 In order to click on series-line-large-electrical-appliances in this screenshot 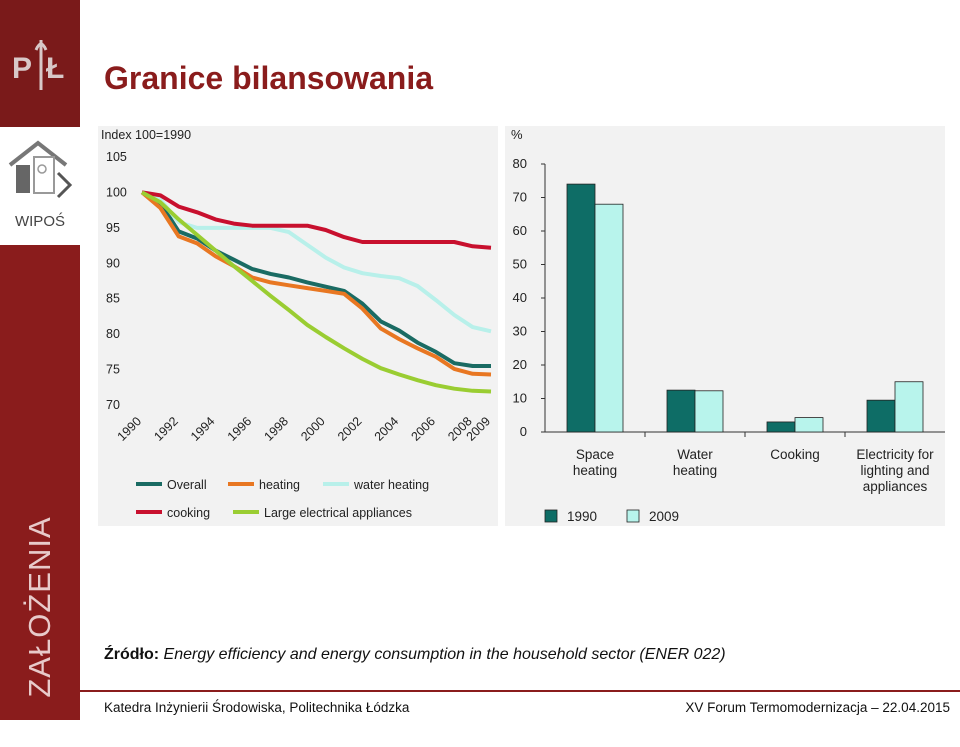, I will do `click(316, 292)`.